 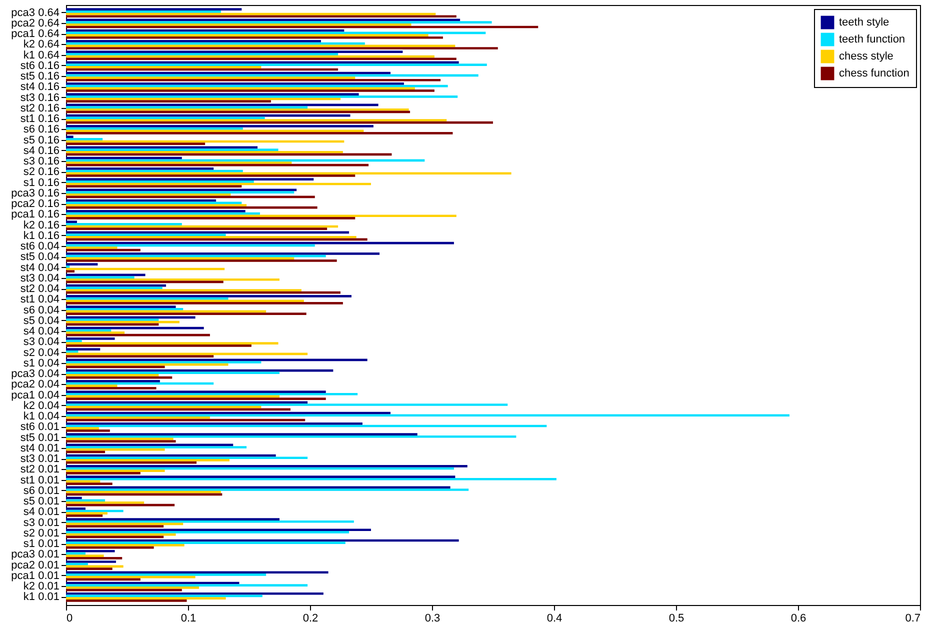 I want to click on x-tick-label: 0.4, so click(x=554, y=617).